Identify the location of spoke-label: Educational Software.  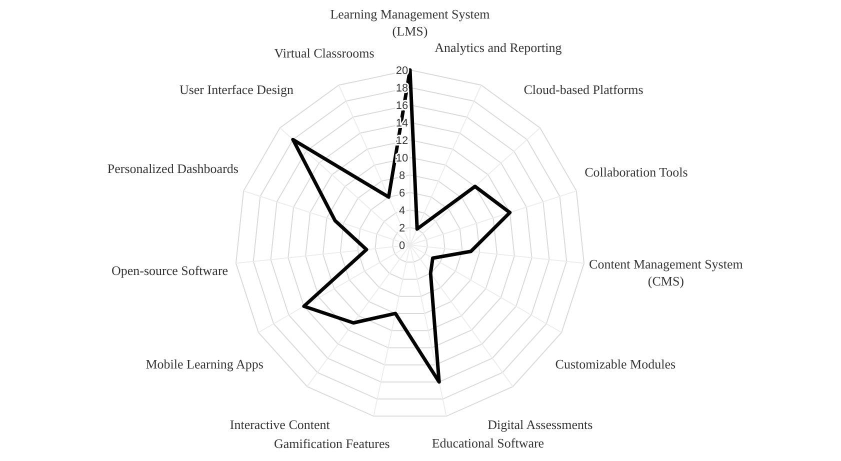
(488, 442).